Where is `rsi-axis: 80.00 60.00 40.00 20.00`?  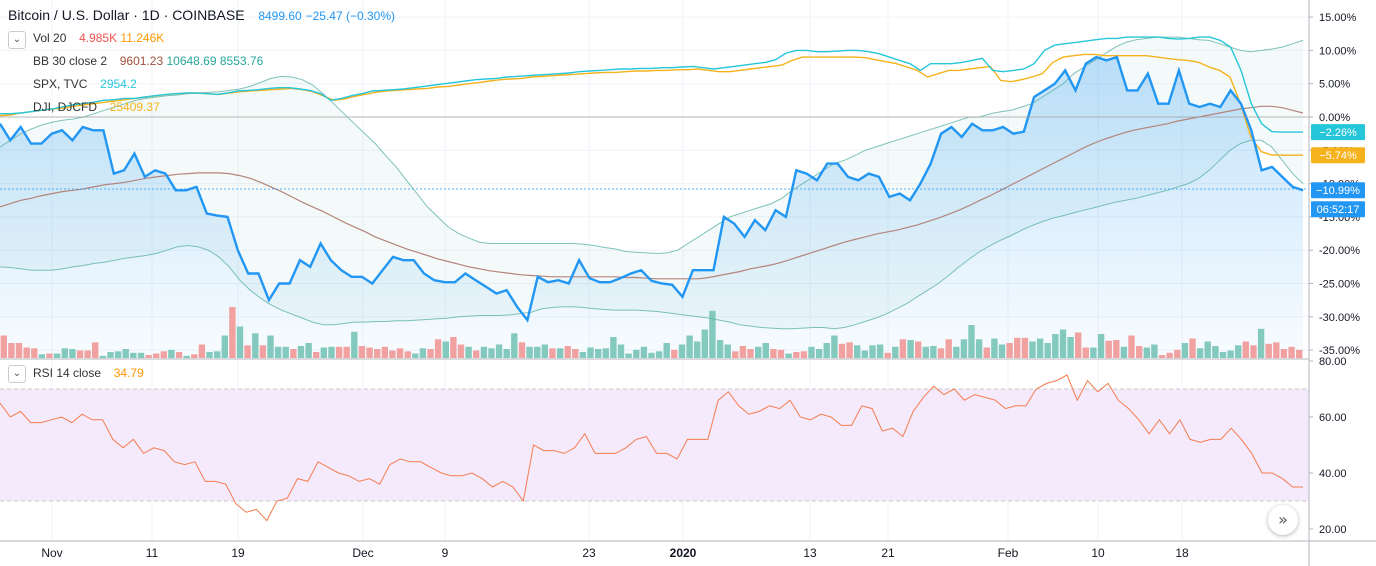
rsi-axis: 80.00 60.00 40.00 20.00 is located at coordinates (1328, 446).